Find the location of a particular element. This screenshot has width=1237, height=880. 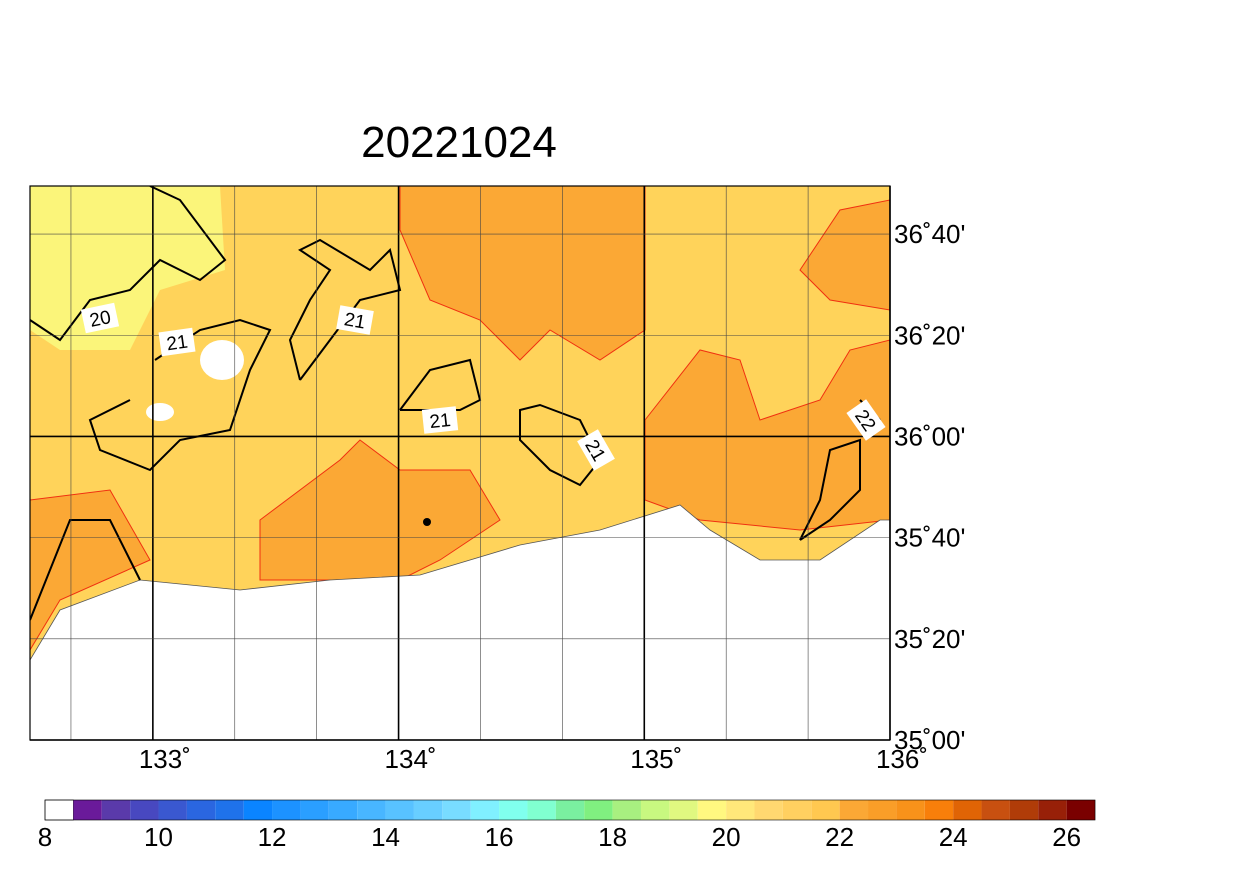

colorbar-tick-label: 14 is located at coordinates (385, 837).